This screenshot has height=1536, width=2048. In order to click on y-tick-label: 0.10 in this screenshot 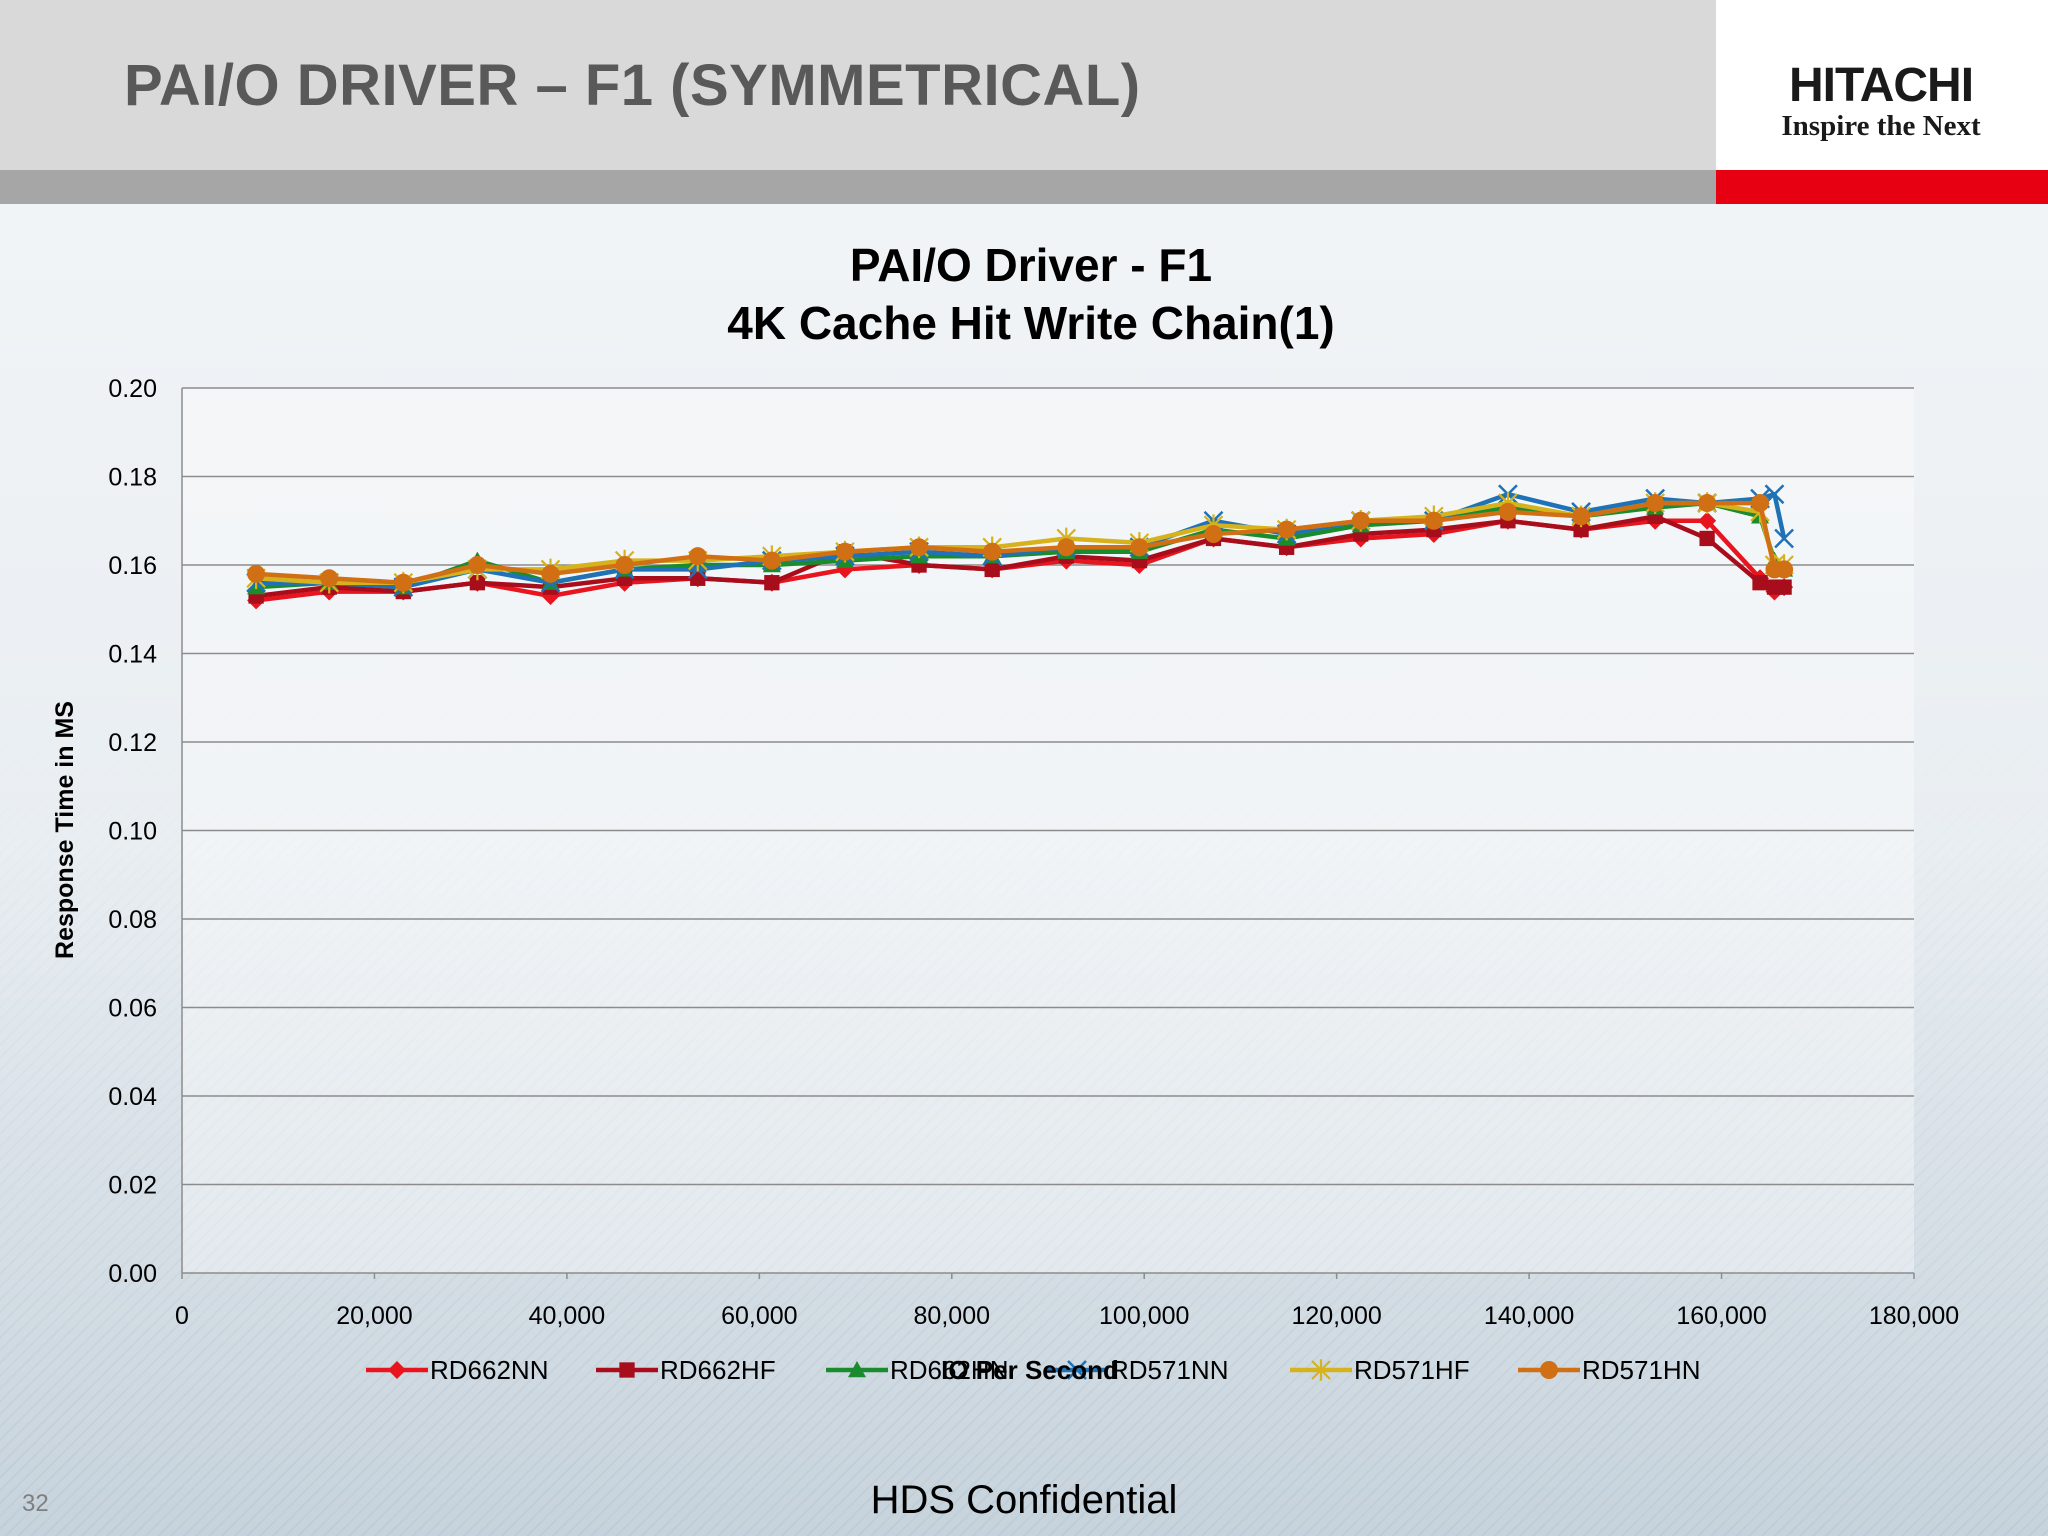, I will do `click(132, 832)`.